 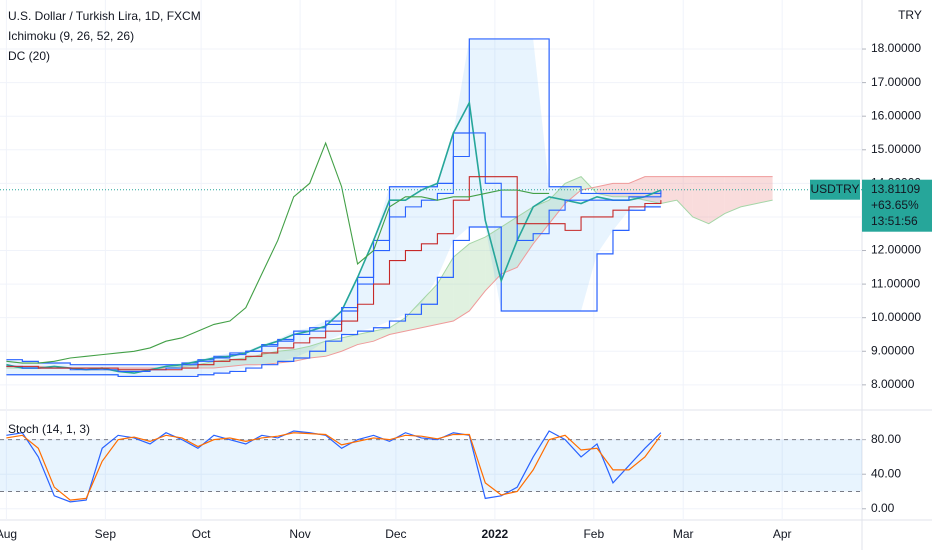 I want to click on indicator-label: Ichimoku (9, 26, 52, 26), so click(x=71, y=36).